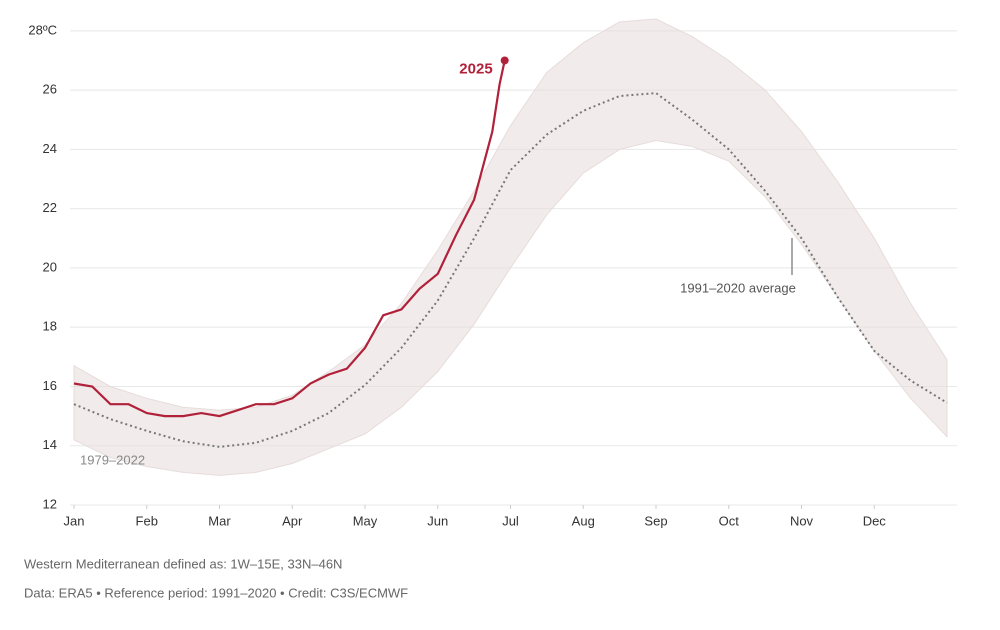 This screenshot has width=1000, height=630. What do you see at coordinates (292, 520) in the screenshot?
I see `x-tick-label: Apr` at bounding box center [292, 520].